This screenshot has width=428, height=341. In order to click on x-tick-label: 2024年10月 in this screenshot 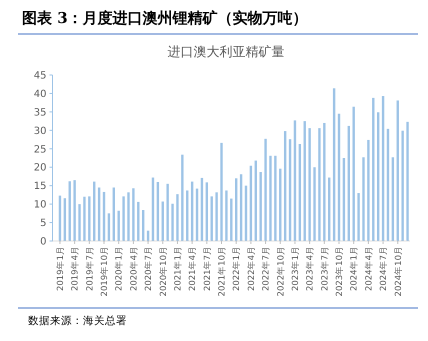, I will do `click(398, 271)`.